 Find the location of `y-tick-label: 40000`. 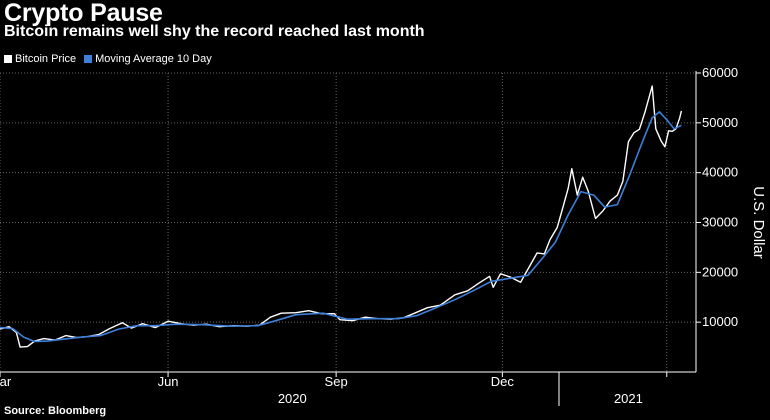

y-tick-label: 40000 is located at coordinates (720, 172).